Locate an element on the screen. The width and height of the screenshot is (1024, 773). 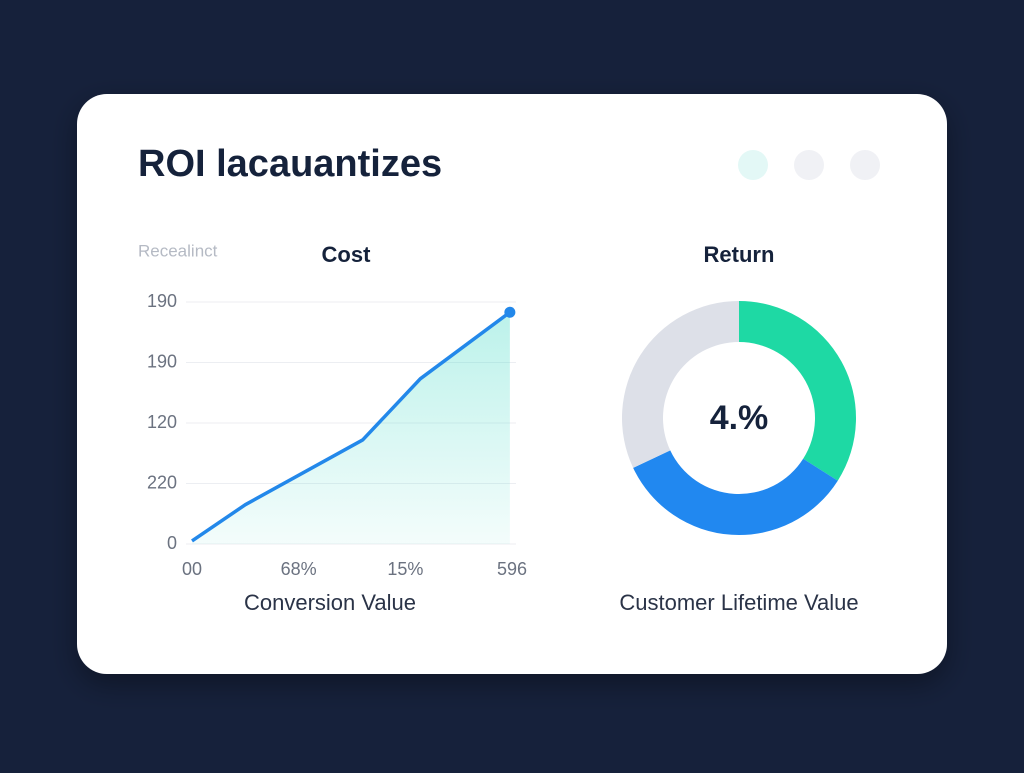
area is located at coordinates (351, 428).